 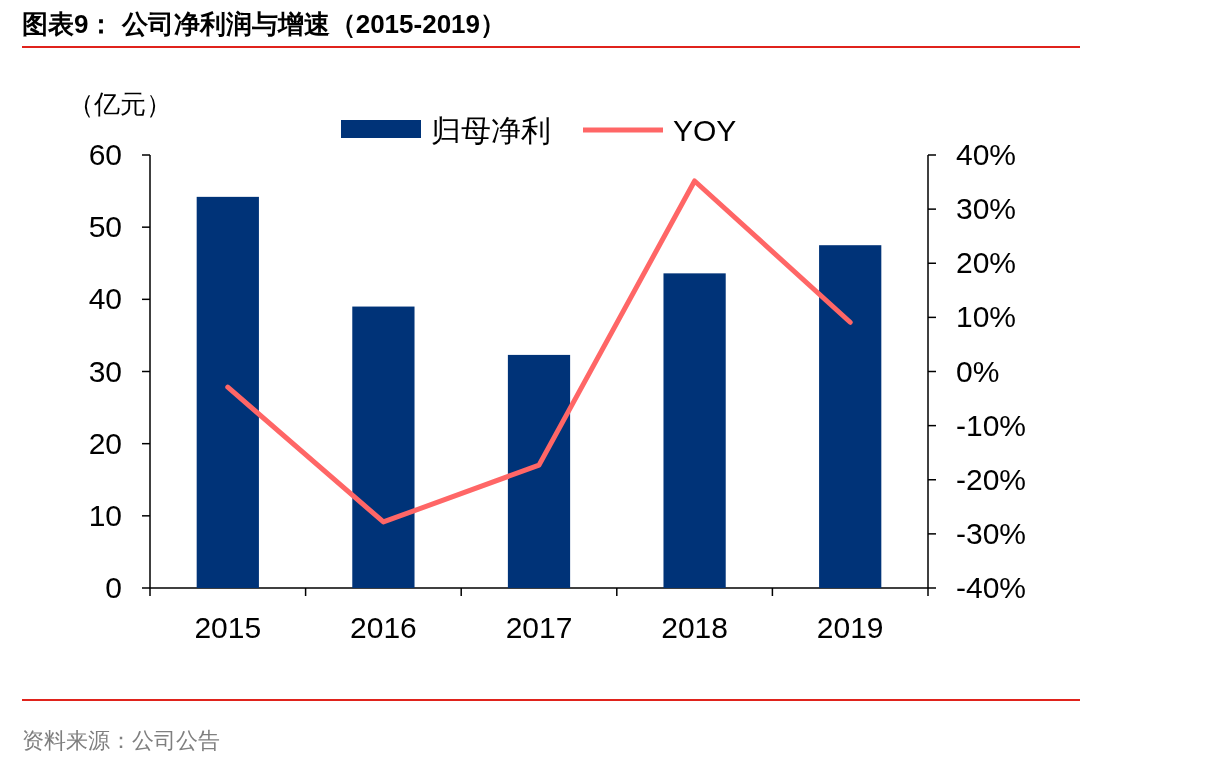 What do you see at coordinates (105, 371) in the screenshot?
I see `y-tick-label: 30` at bounding box center [105, 371].